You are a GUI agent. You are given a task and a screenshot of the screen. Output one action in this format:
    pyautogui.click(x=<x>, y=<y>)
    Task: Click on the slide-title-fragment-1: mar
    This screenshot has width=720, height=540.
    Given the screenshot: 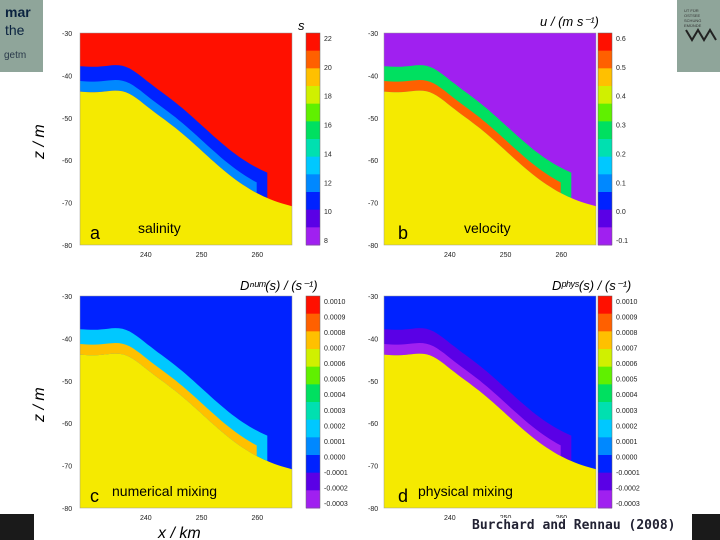 What is the action you would take?
    pyautogui.click(x=18, y=12)
    